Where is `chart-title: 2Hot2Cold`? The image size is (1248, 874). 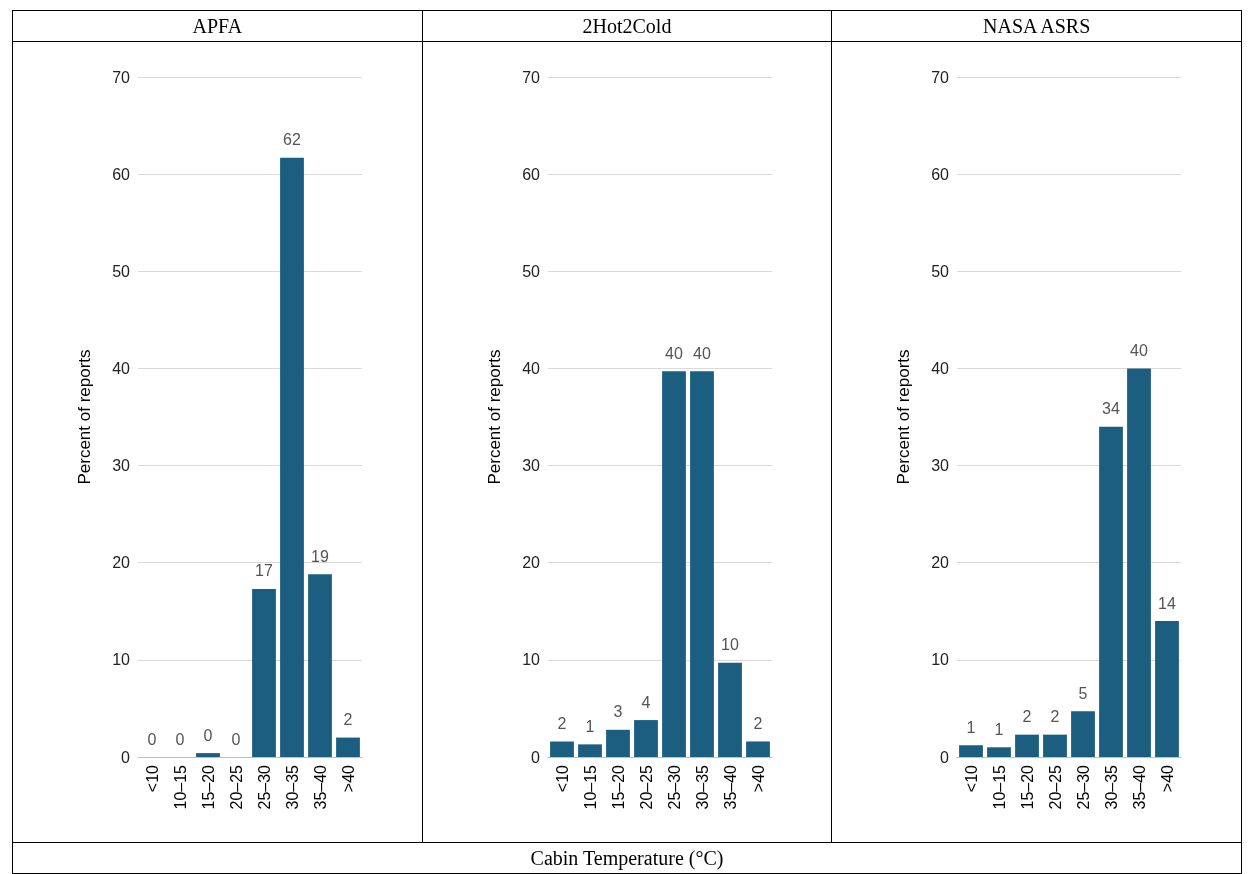
chart-title: 2Hot2Cold is located at coordinates (627, 26).